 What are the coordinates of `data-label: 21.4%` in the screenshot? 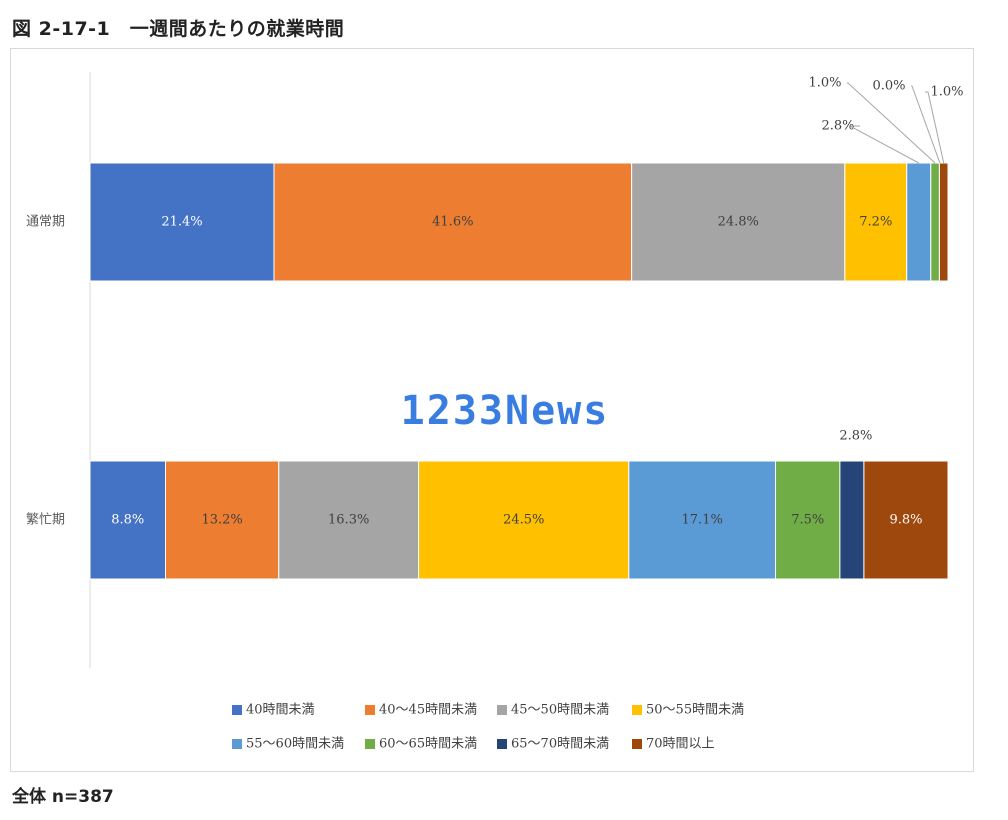 It's located at (181, 222).